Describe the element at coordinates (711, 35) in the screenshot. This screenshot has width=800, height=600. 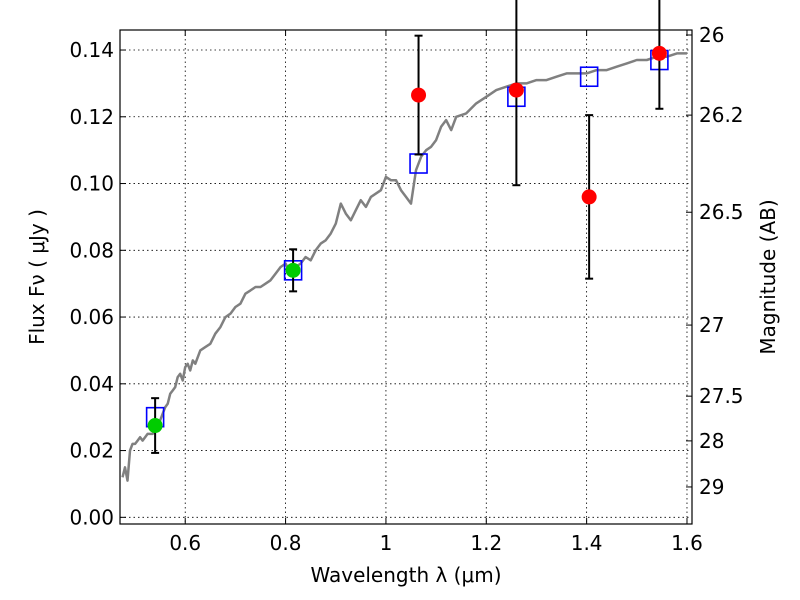
I see `y2-tick-label: 26` at that location.